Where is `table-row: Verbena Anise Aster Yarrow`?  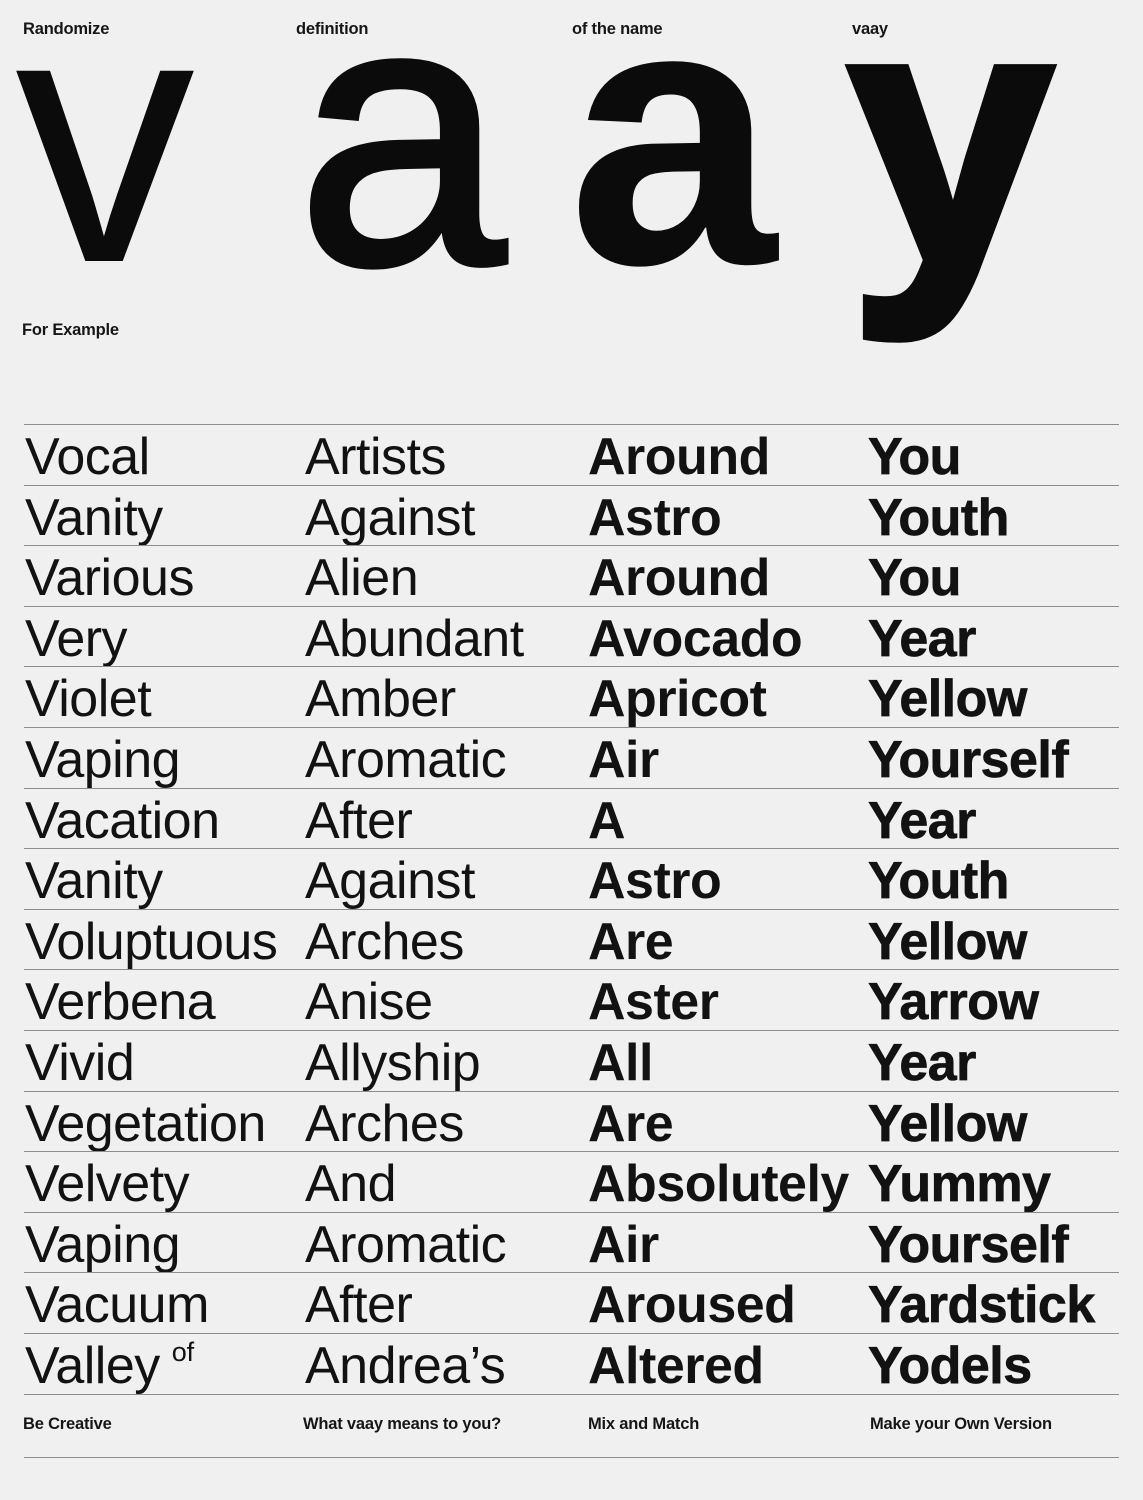
table-row: Verbena Anise Aster Yarrow is located at coordinates (571, 1000).